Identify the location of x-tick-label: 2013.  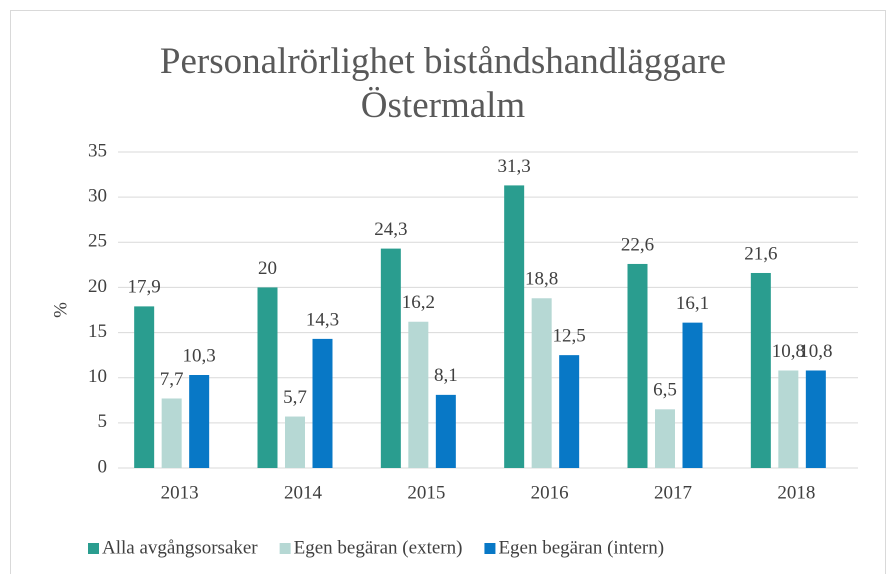
(180, 492).